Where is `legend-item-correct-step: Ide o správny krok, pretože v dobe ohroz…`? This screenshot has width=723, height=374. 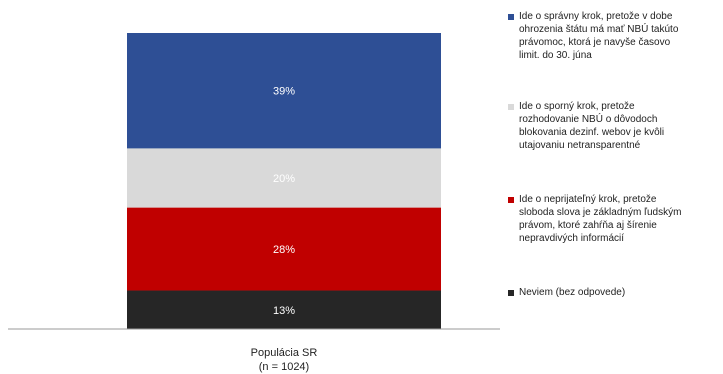
legend-item-correct-step: Ide o správny krok, pretože v dobe ohroz… is located at coordinates (593, 36).